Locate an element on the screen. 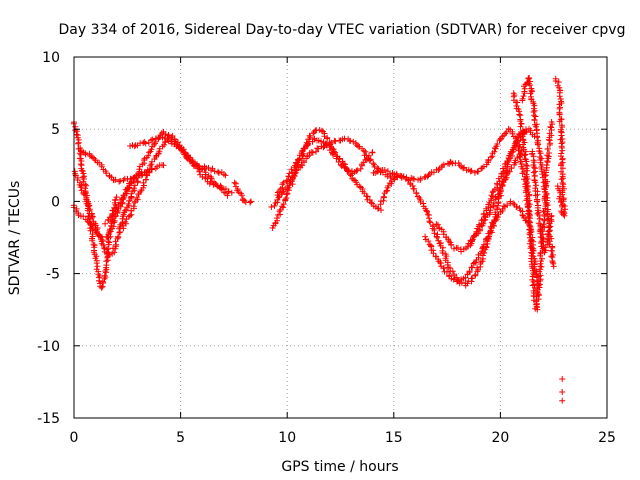 The height and width of the screenshot is (480, 640). y-tick-label: -5 is located at coordinates (53, 275).